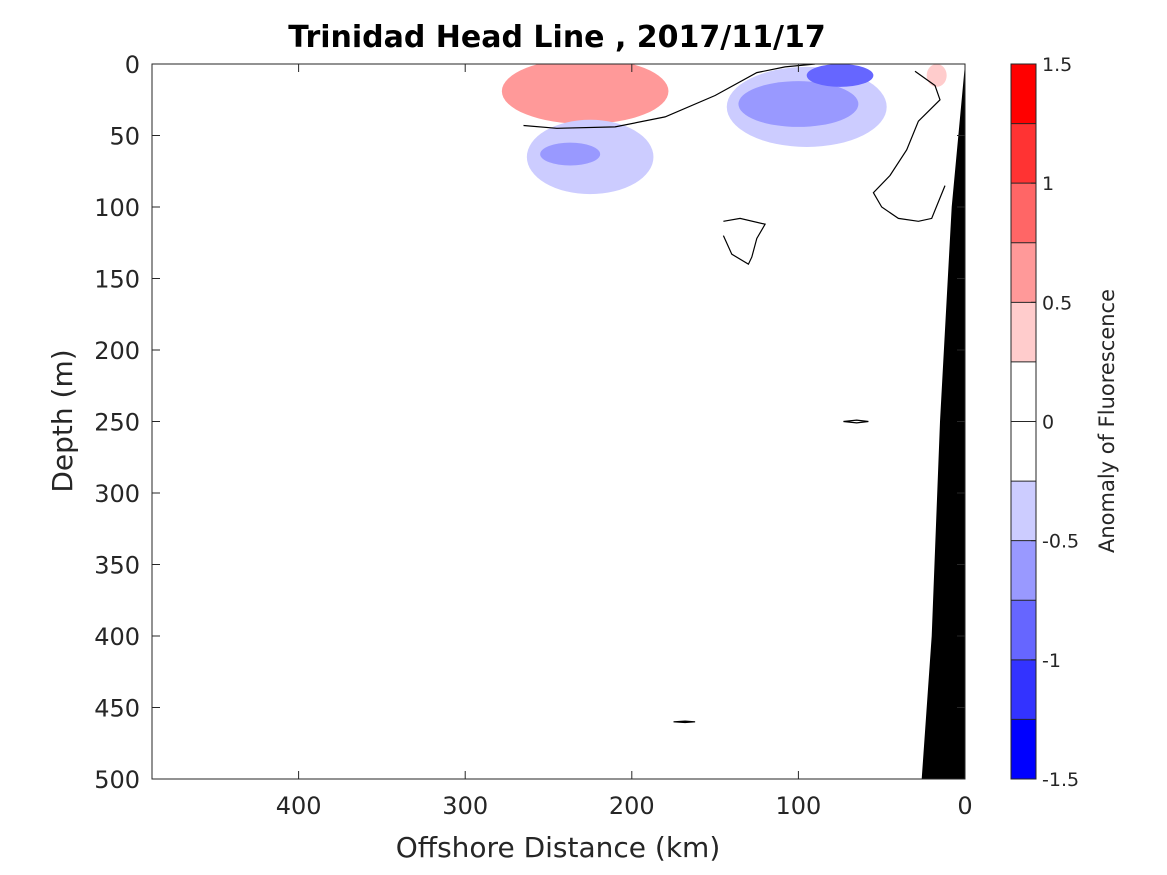 This screenshot has width=1167, height=875. I want to click on x-axis-title: Offshore Distance (km), so click(558, 847).